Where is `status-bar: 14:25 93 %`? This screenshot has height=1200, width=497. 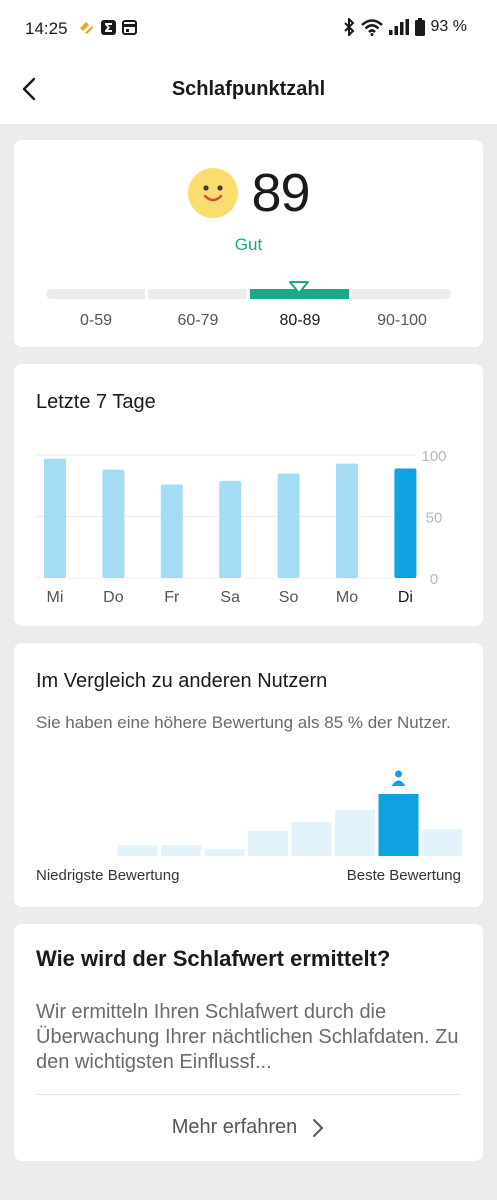 status-bar: 14:25 93 % is located at coordinates (248, 28).